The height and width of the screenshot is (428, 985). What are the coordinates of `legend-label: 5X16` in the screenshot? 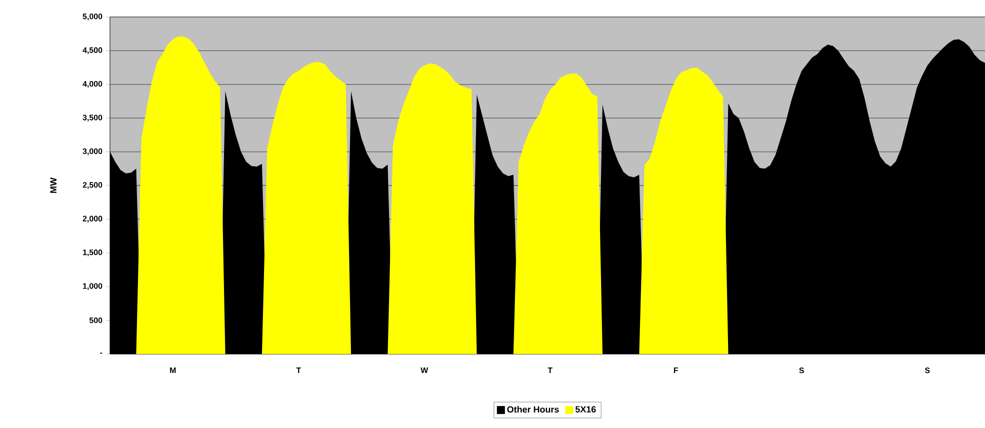 It's located at (585, 409).